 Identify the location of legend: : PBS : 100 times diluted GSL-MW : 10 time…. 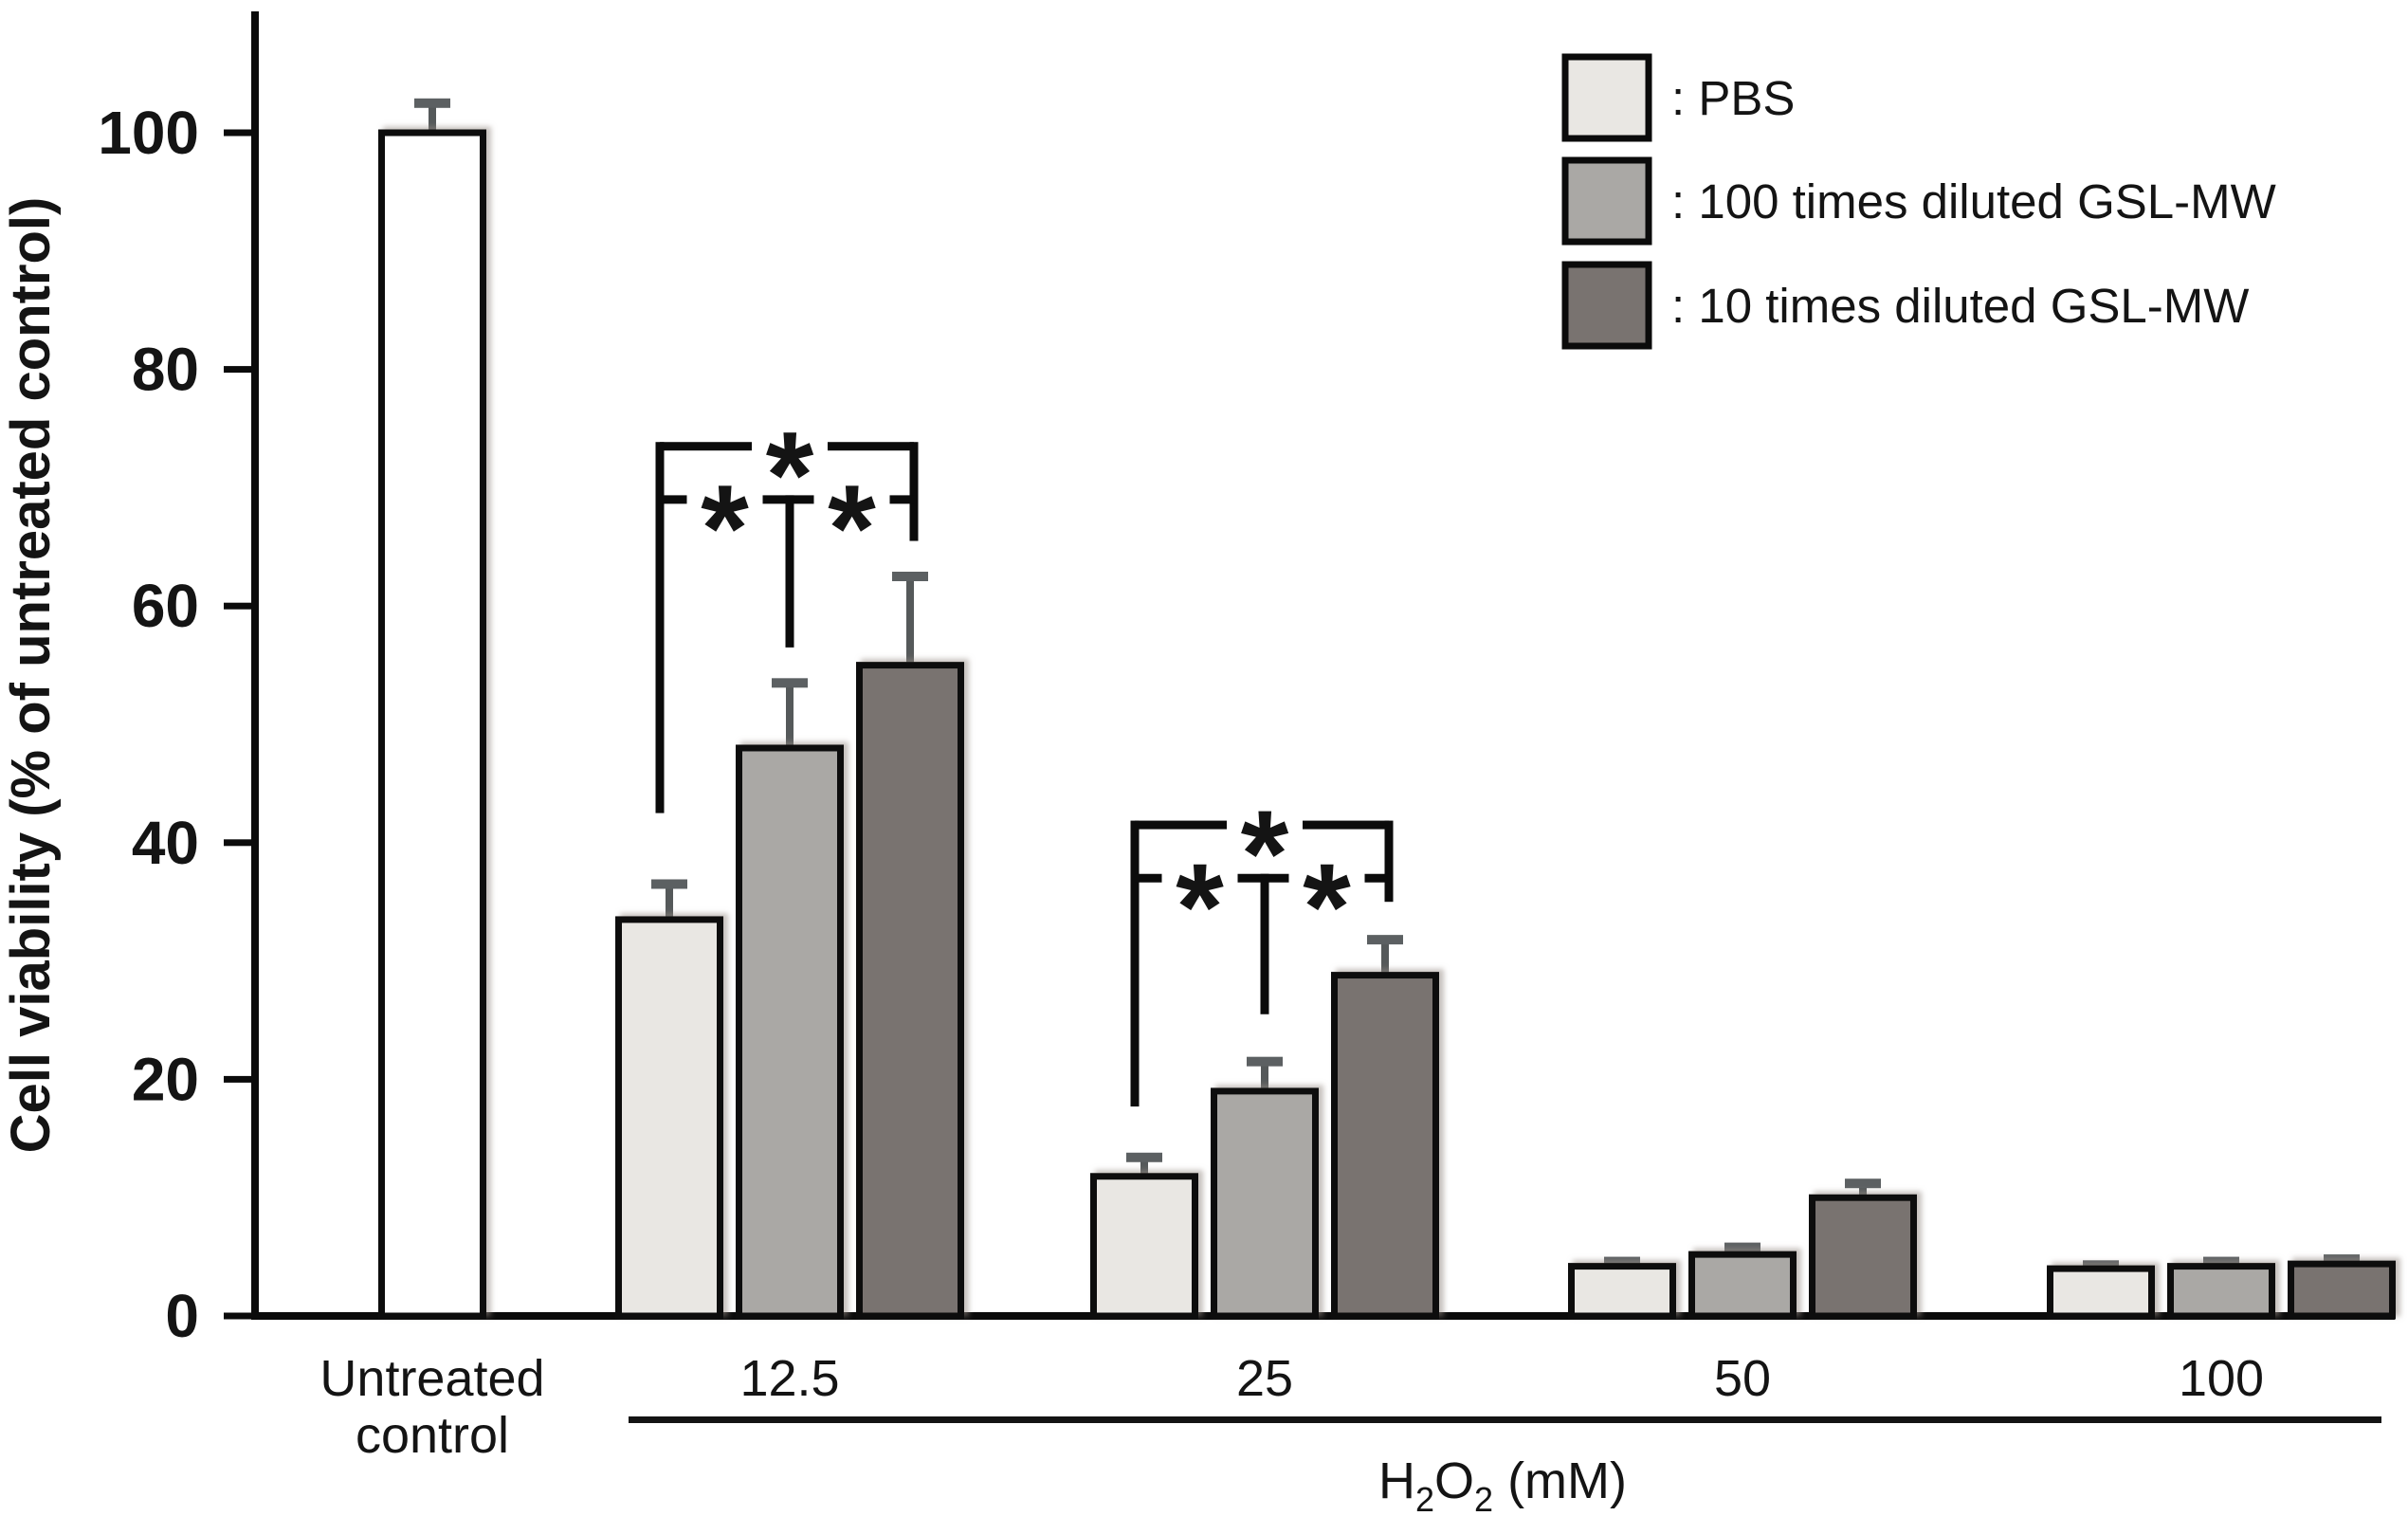
(1918, 201).